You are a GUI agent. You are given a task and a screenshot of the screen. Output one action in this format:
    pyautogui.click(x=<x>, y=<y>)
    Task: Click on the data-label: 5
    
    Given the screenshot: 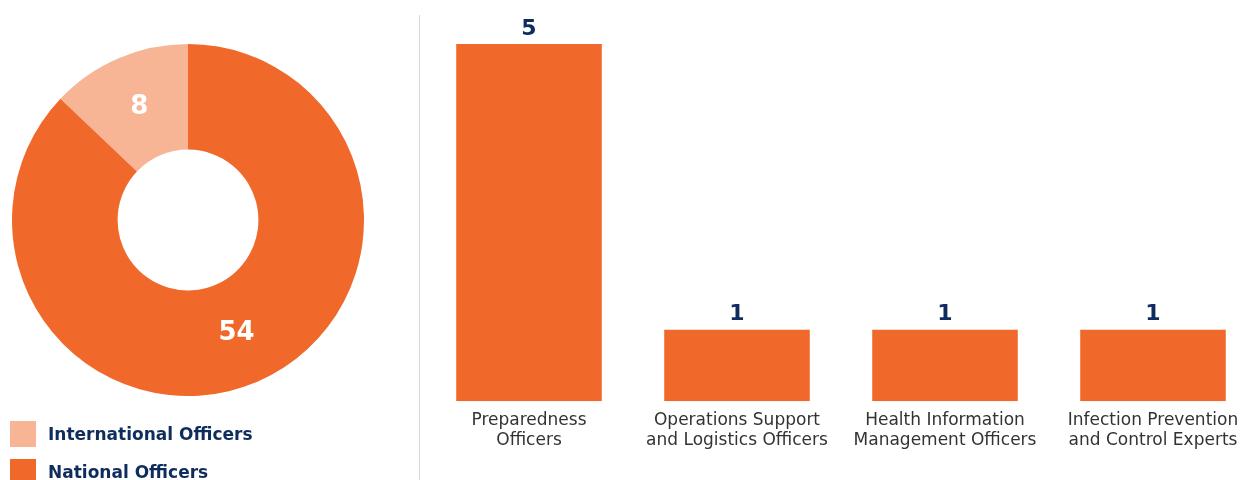 What is the action you would take?
    pyautogui.click(x=529, y=27)
    